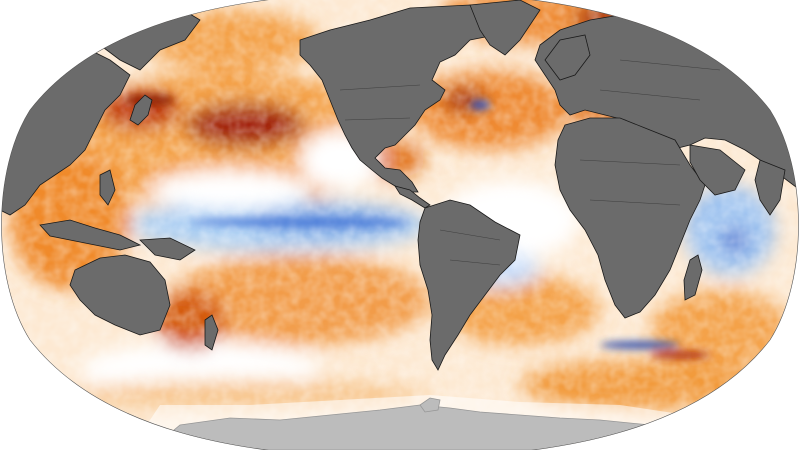 The width and height of the screenshot is (800, 450). Describe the element at coordinates (300, 222) in the screenshot. I see `equatorial-cool-streak` at that location.